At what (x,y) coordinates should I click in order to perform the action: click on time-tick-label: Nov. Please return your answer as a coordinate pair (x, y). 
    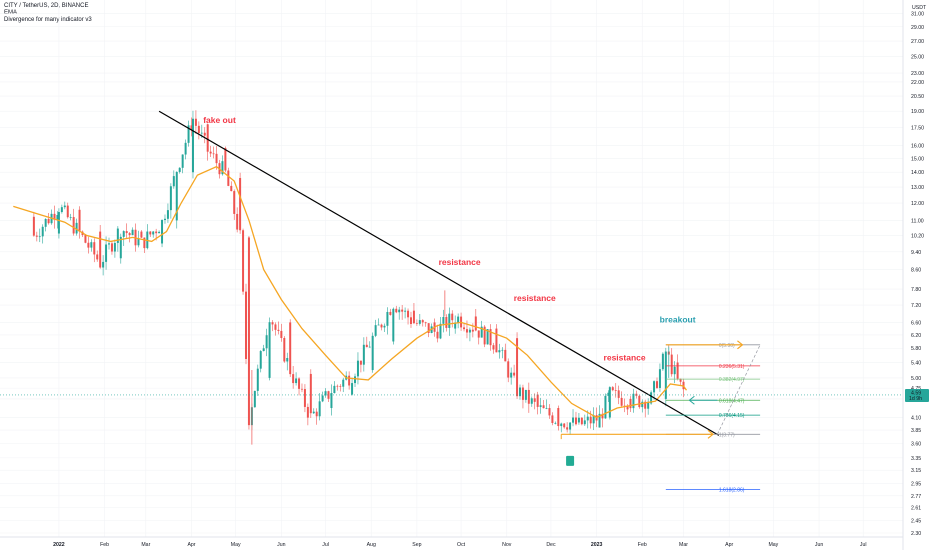
    Looking at the image, I should click on (507, 545).